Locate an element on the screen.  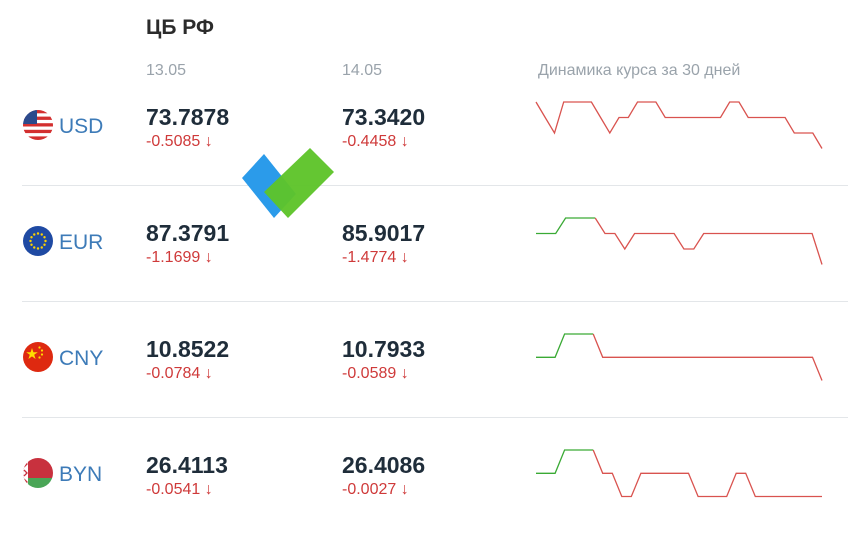
rate-value: 73.7878 is located at coordinates (188, 117).